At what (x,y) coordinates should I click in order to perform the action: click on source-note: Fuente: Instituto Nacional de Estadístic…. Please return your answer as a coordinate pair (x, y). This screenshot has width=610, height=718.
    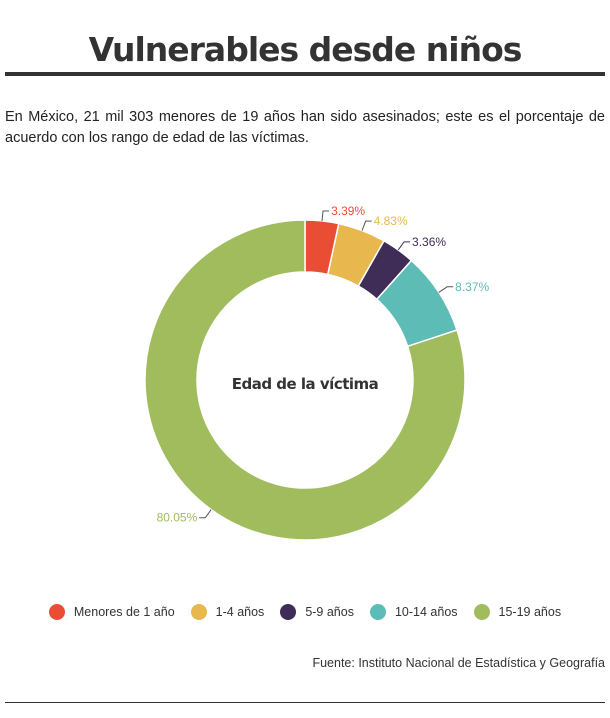
    Looking at the image, I should click on (458, 663).